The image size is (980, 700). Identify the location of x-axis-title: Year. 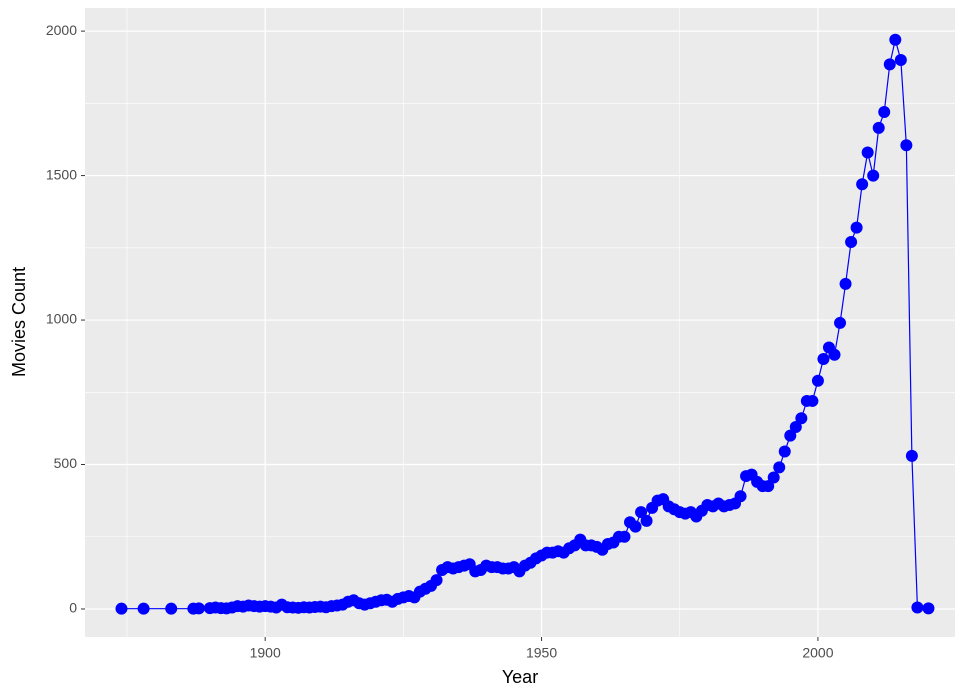
(520, 677).